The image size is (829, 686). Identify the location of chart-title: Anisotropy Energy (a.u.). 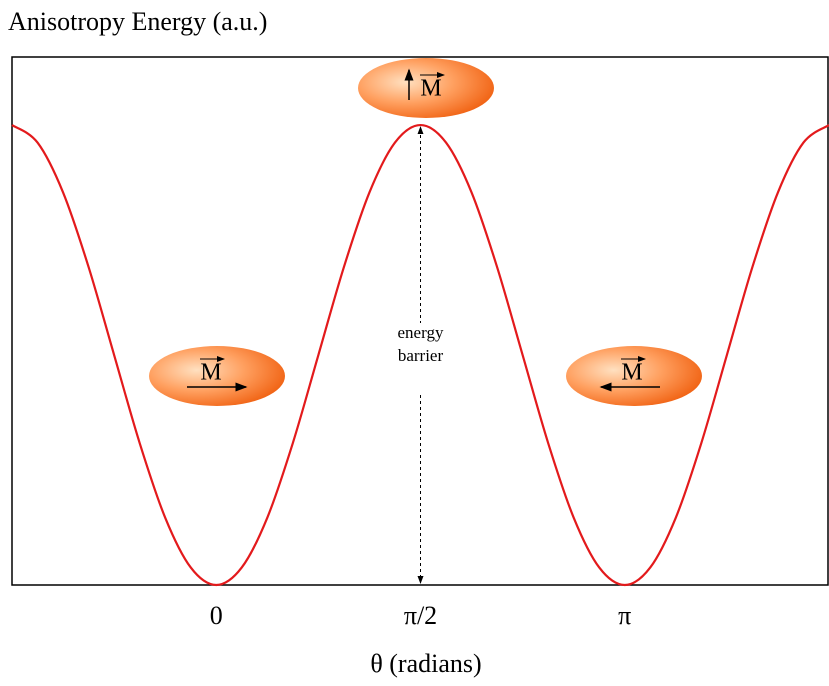
(137, 21).